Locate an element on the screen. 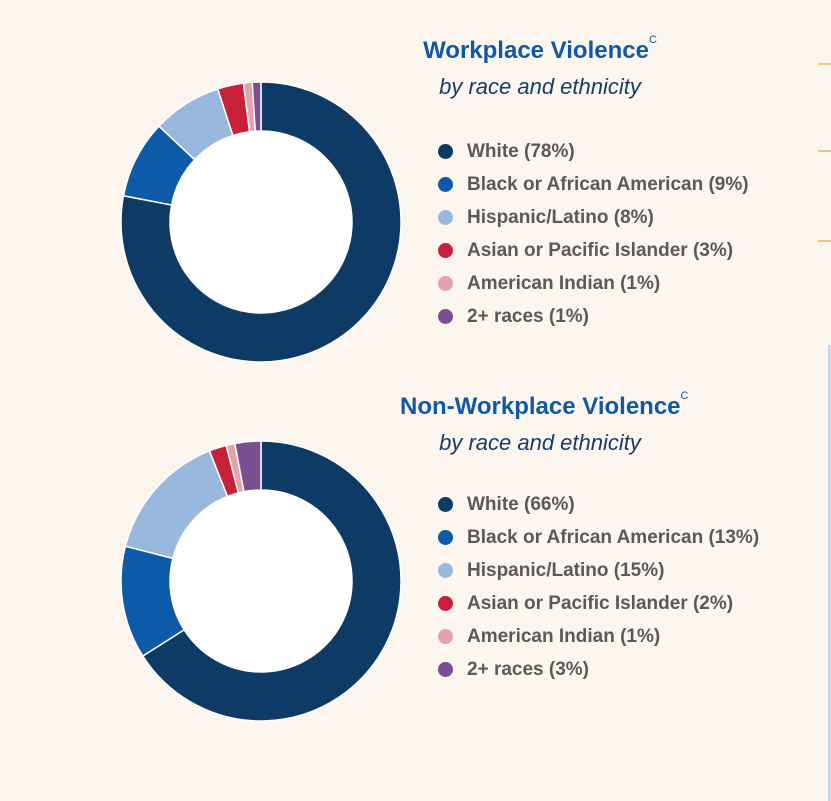 This screenshot has width=831, height=801. legend-item-two-plus-races: 2+ races (3%) is located at coordinates (598, 669).